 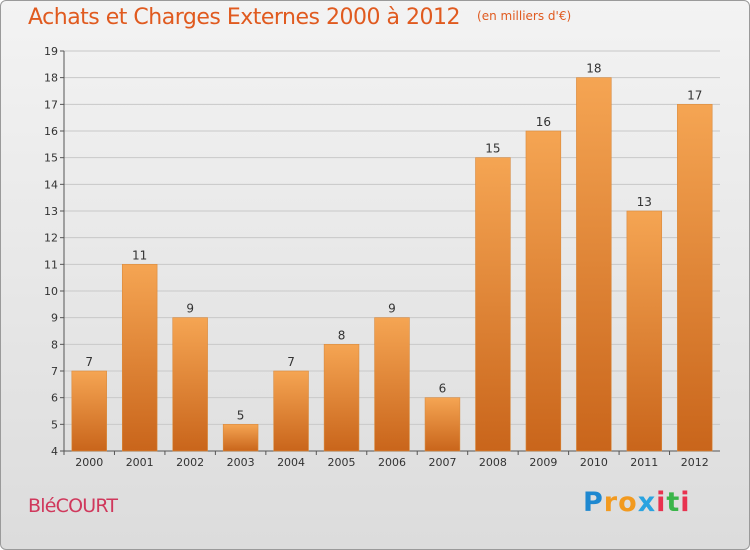 I want to click on y-tick-label: 18, so click(x=51, y=78).